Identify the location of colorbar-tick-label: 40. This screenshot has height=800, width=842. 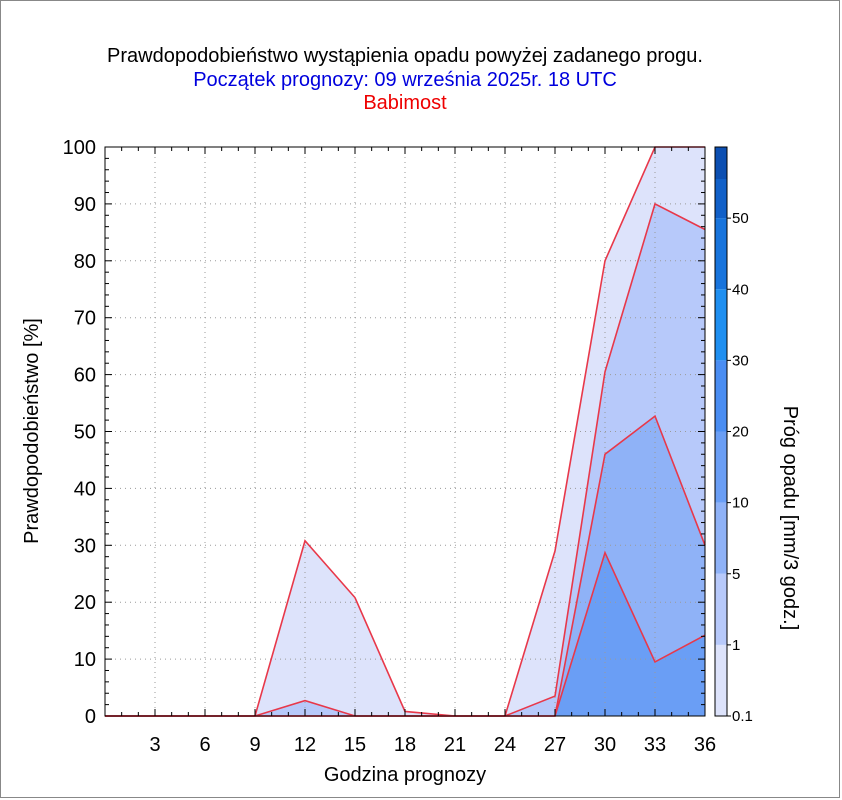
(740, 289).